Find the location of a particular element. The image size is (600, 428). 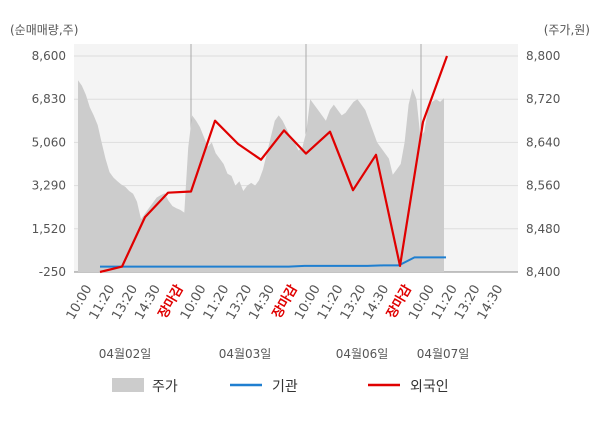

institution-line is located at coordinates (273, 262).